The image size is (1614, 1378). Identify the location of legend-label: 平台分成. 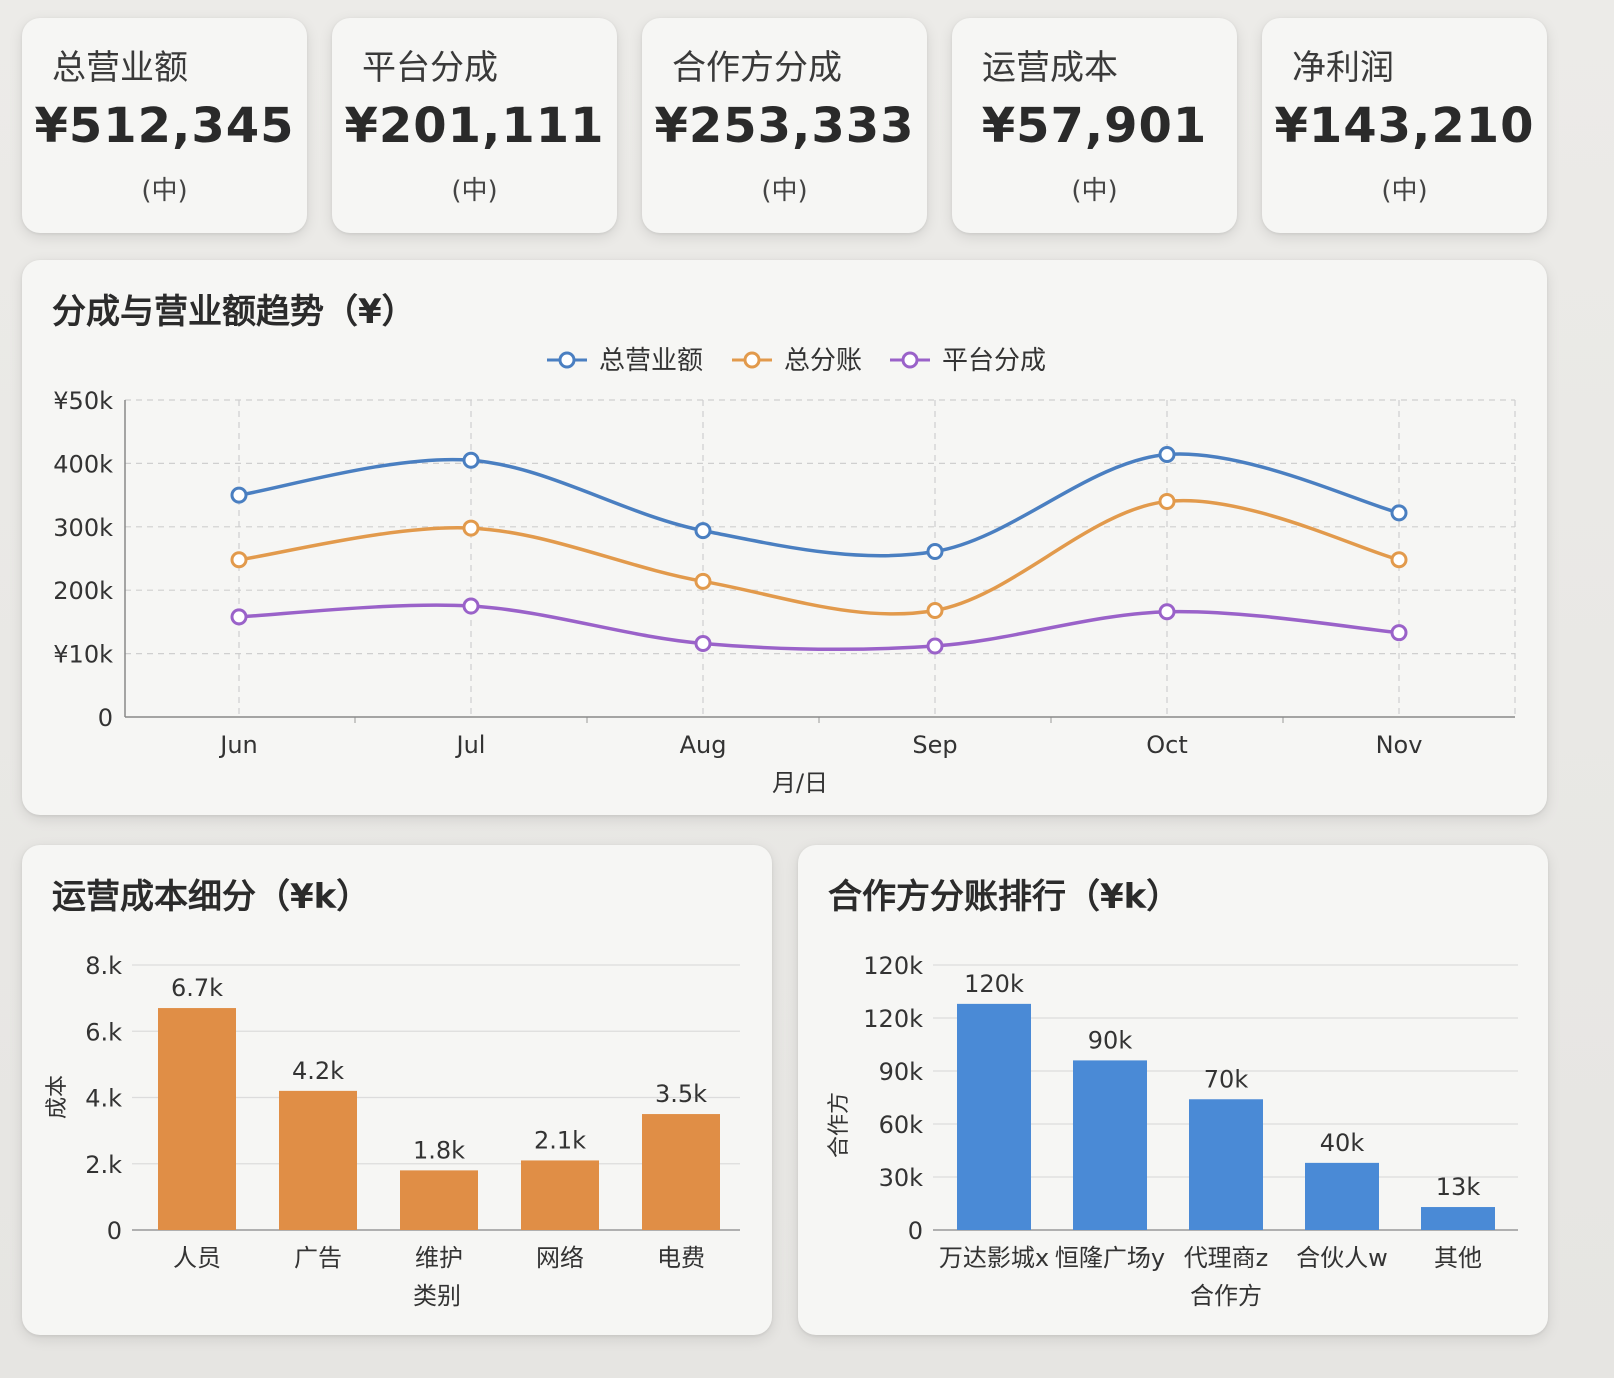
(994, 361).